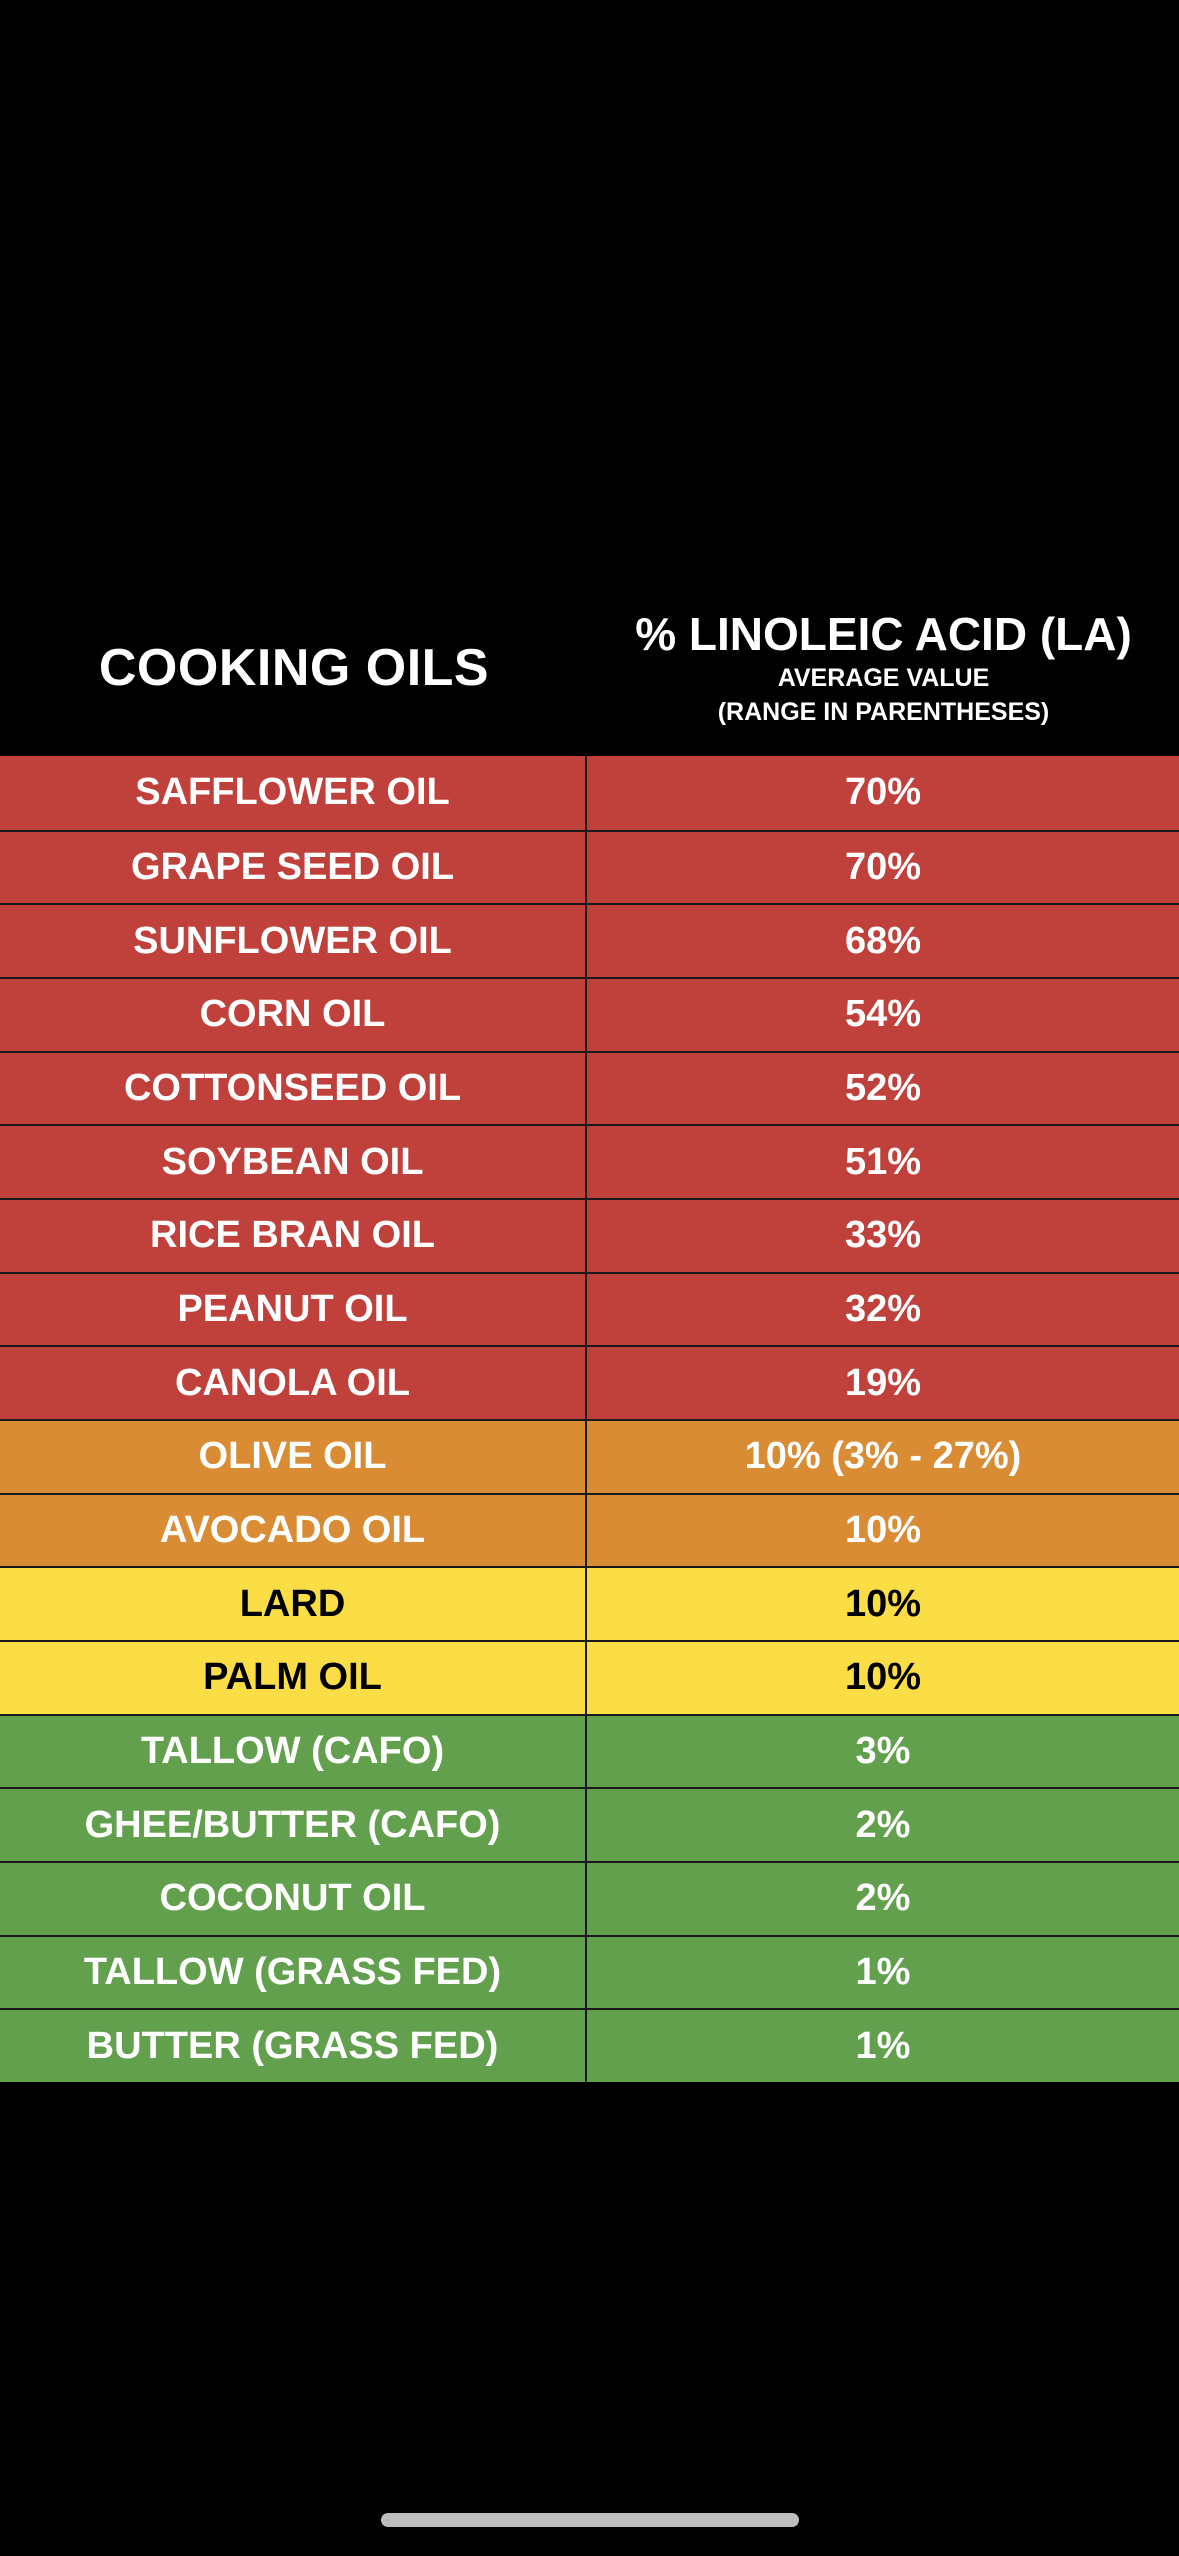 The image size is (1179, 2556). I want to click on oil-name-cell: BUTTER (GRASS FED), so click(293, 2046).